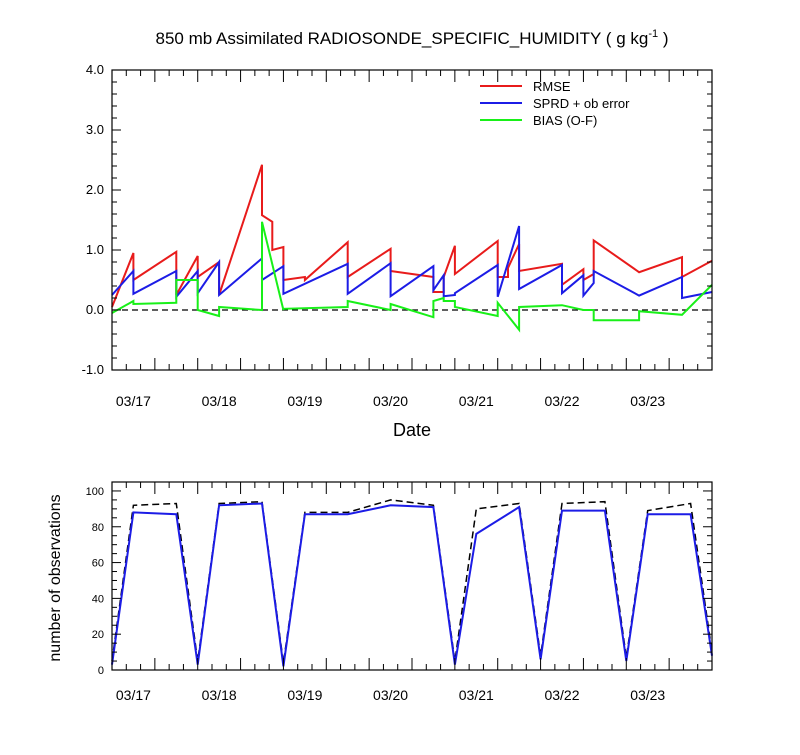 The image size is (800, 755). What do you see at coordinates (98, 635) in the screenshot?
I see `y-tick-label: 20` at bounding box center [98, 635].